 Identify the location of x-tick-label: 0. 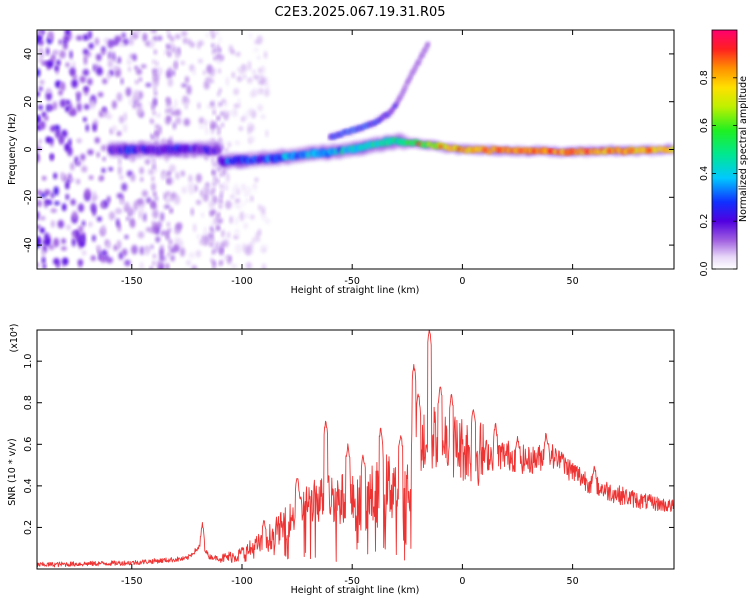
(462, 581).